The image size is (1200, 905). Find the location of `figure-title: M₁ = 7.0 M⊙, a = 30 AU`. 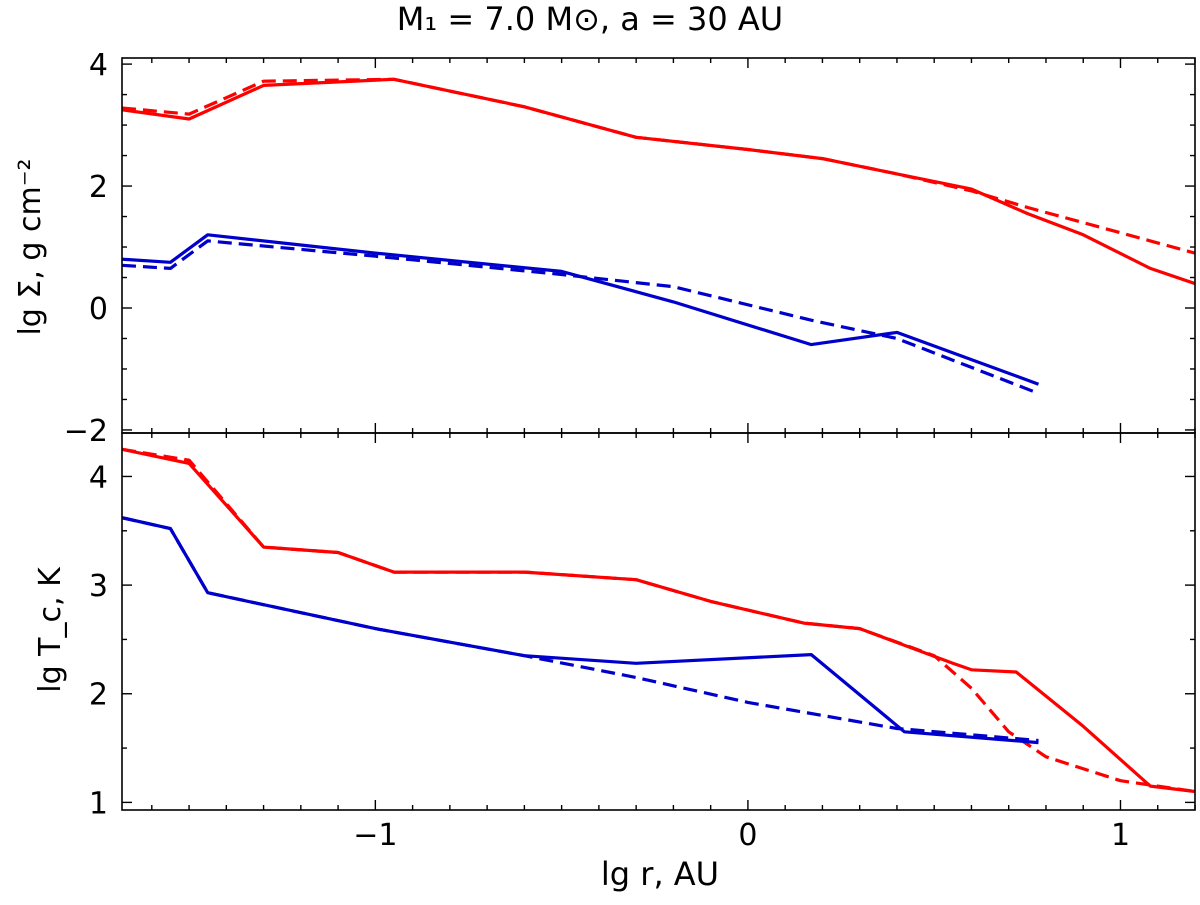

figure-title: M₁ = 7.0 M⊙, a = 30 AU is located at coordinates (590, 19).